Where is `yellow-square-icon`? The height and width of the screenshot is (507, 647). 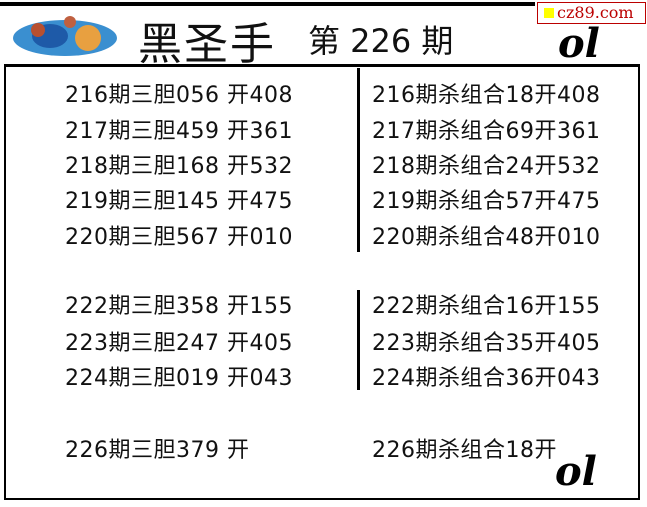
yellow-square-icon is located at coordinates (549, 13).